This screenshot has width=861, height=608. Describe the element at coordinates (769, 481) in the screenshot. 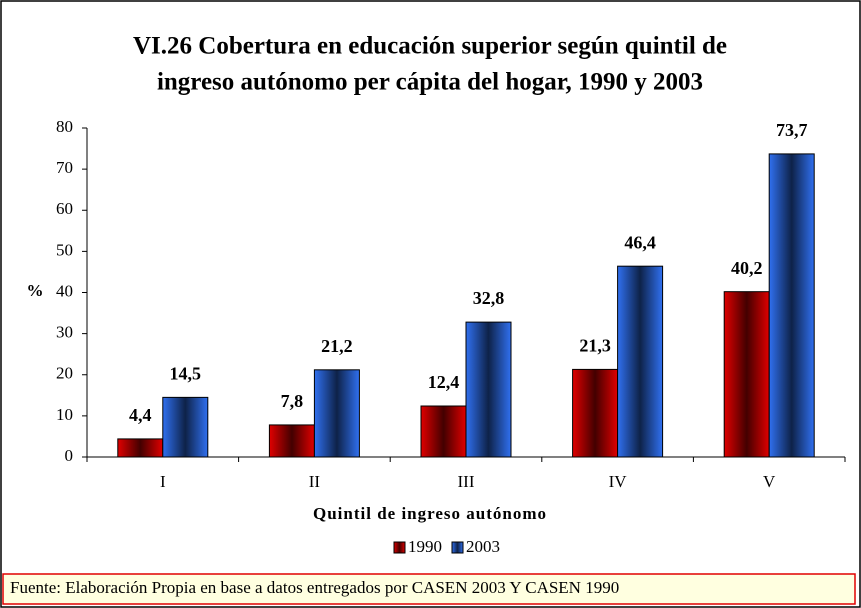

I see `x-tick-label: V` at that location.